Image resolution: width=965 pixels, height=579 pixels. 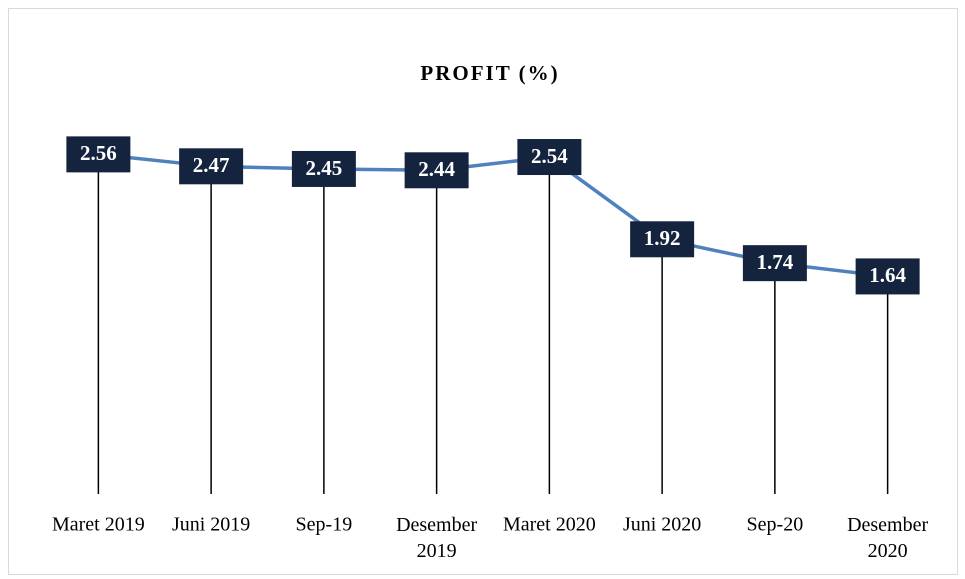 I want to click on value-label: 1.64, so click(x=887, y=275).